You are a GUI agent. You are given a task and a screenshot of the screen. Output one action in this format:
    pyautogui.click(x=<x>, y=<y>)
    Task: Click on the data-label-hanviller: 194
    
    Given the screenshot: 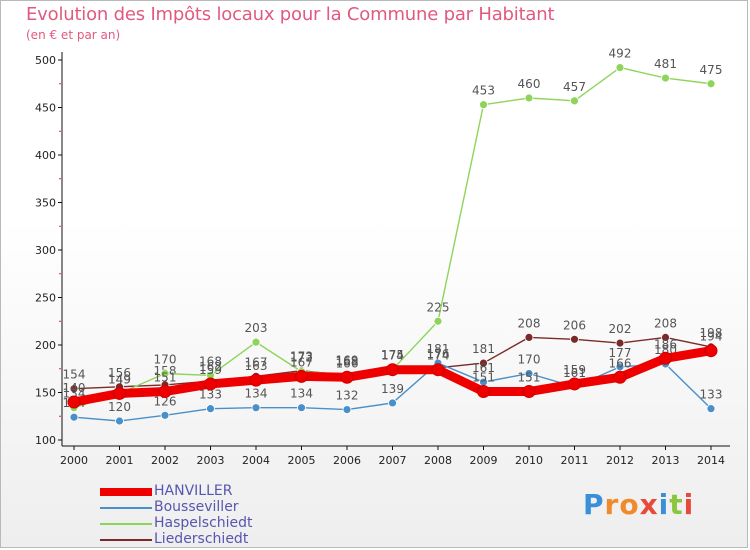 What is the action you would take?
    pyautogui.click(x=711, y=337)
    